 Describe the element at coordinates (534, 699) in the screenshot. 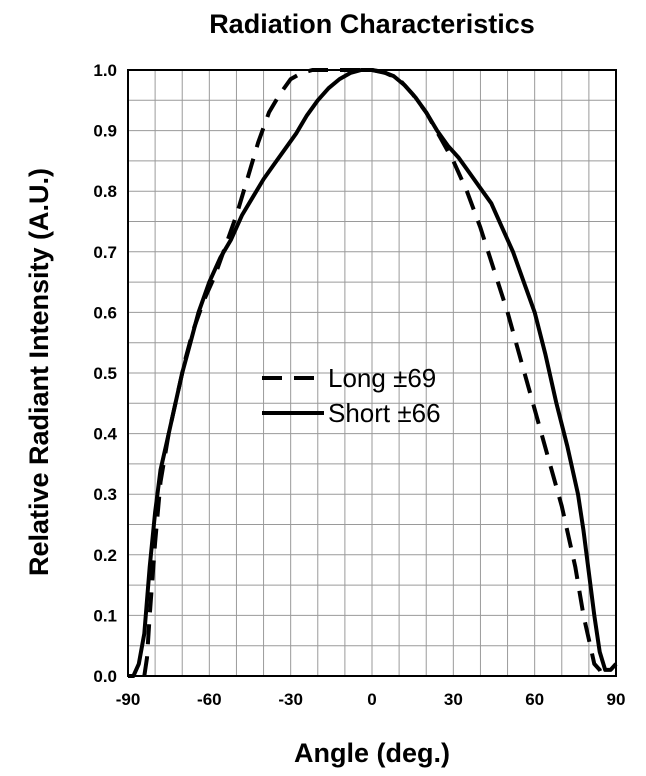

I see `x-tick-label: 60` at that location.